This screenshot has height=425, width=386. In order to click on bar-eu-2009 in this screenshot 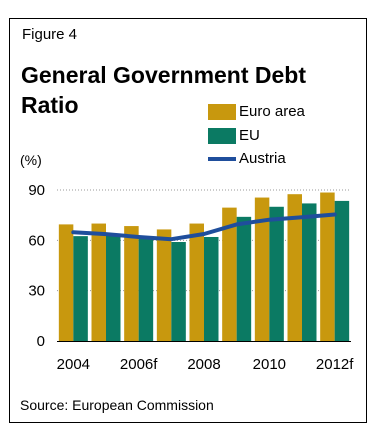, I will do `click(244, 278)`.